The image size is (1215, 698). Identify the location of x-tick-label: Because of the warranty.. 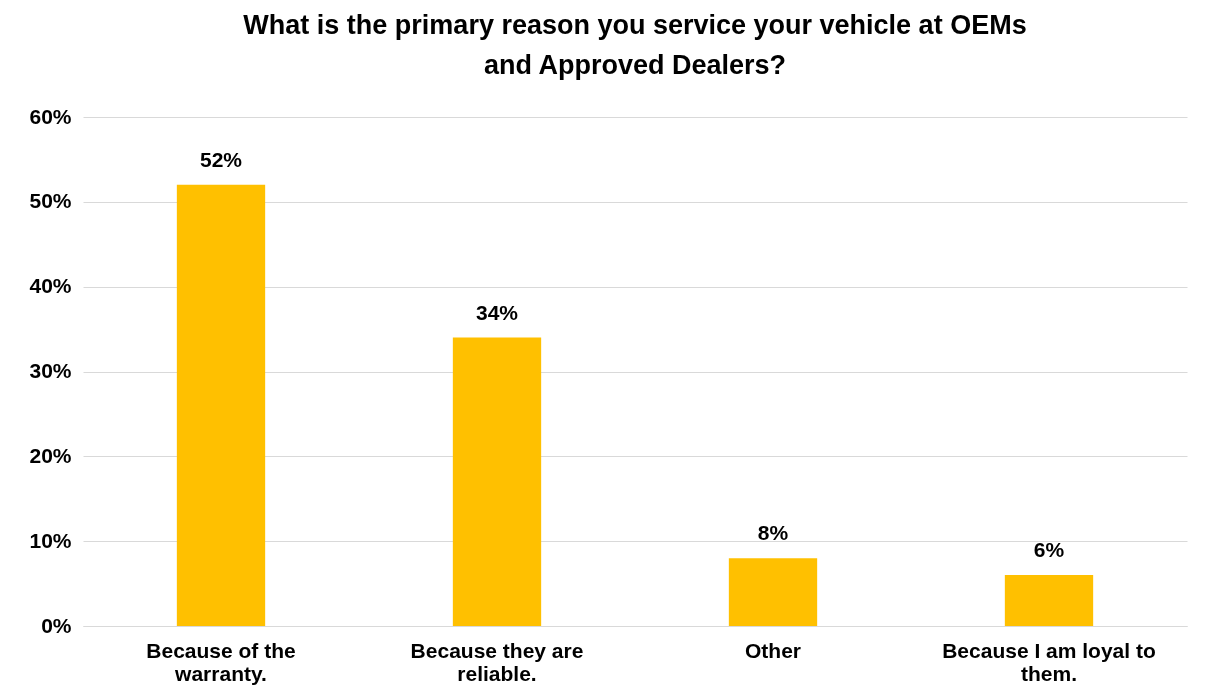
(221, 661).